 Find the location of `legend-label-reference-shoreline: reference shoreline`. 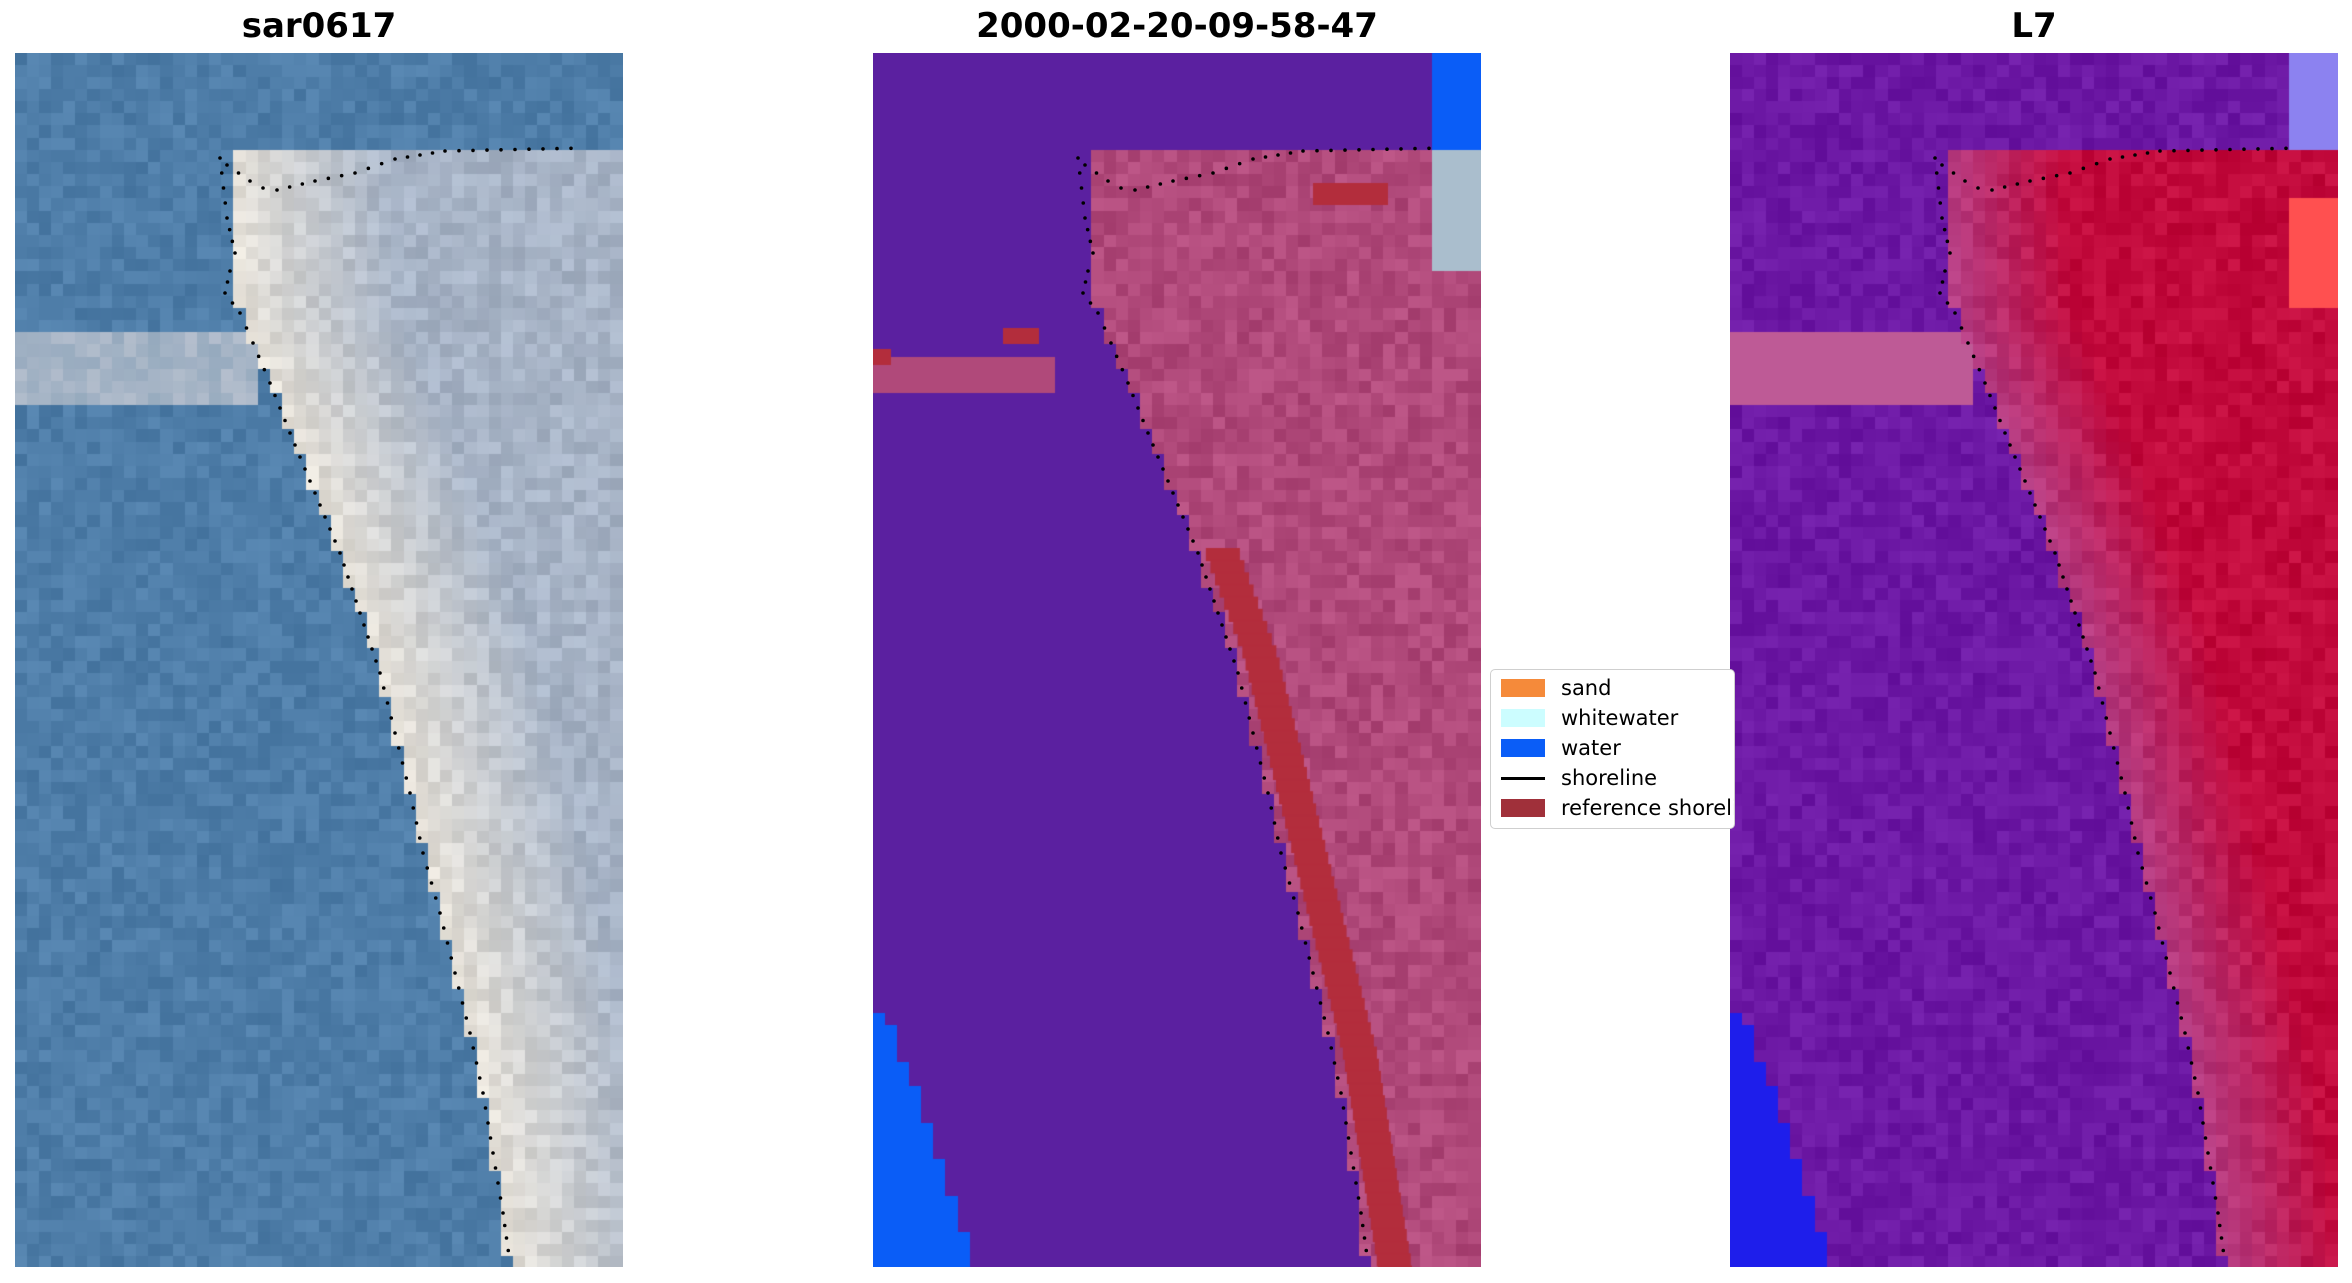

legend-label-reference-shoreline: reference shoreline is located at coordinates (1647, 808).